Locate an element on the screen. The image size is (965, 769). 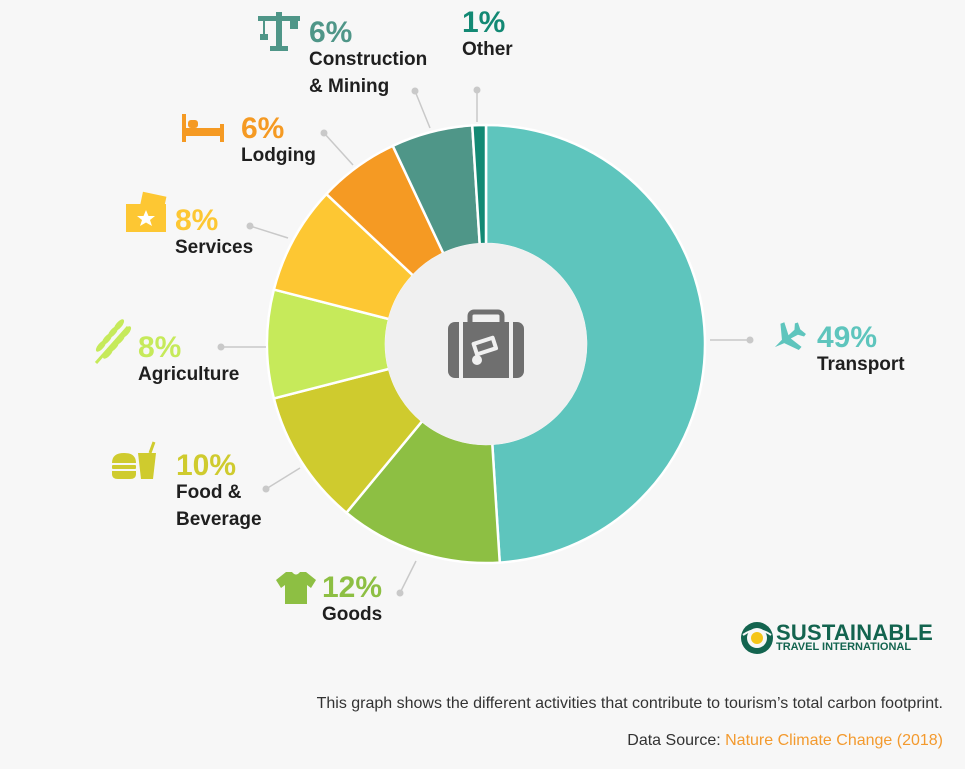
leader-dot-other is located at coordinates (477, 90).